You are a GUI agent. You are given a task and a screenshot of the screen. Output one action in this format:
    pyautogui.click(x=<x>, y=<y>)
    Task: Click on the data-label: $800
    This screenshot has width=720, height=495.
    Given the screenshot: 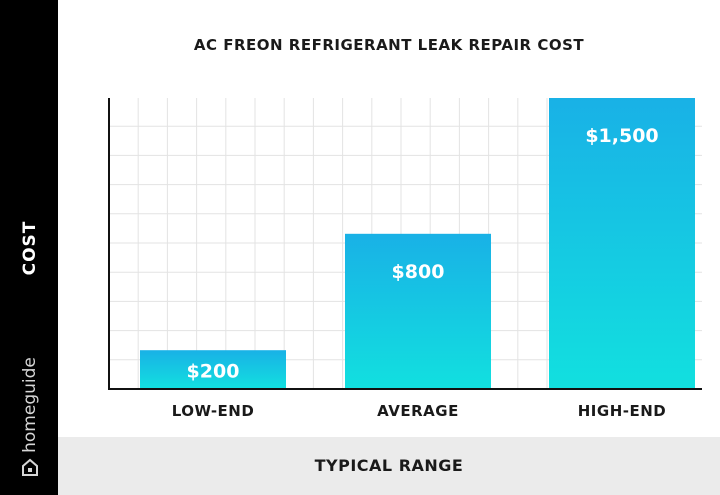 What is the action you would take?
    pyautogui.click(x=418, y=272)
    